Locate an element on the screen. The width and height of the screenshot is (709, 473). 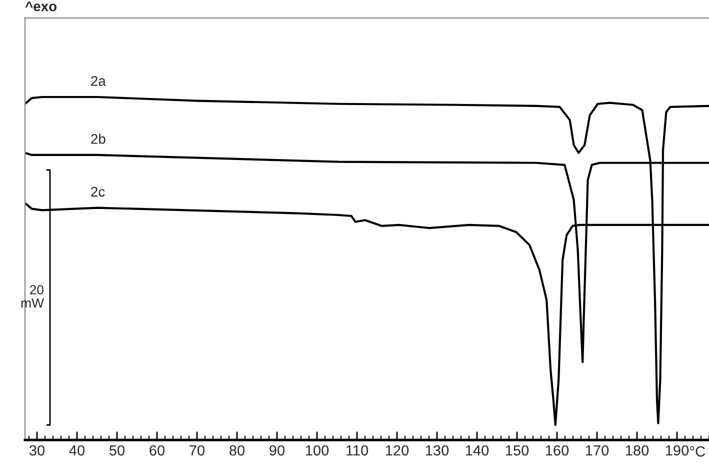
x-tick-label: 80 is located at coordinates (237, 450).